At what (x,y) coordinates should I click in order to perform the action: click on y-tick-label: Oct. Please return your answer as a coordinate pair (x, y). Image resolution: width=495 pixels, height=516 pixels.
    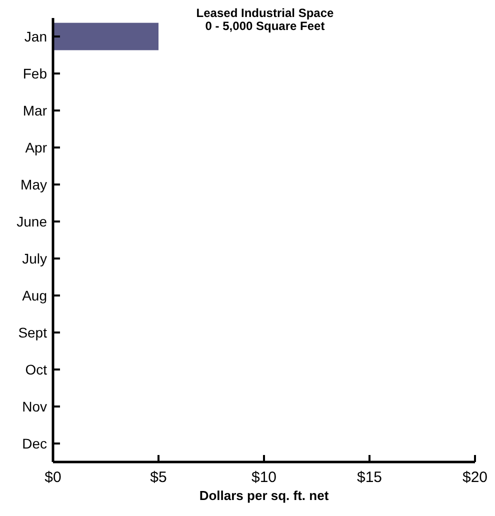
    Looking at the image, I should click on (36, 369).